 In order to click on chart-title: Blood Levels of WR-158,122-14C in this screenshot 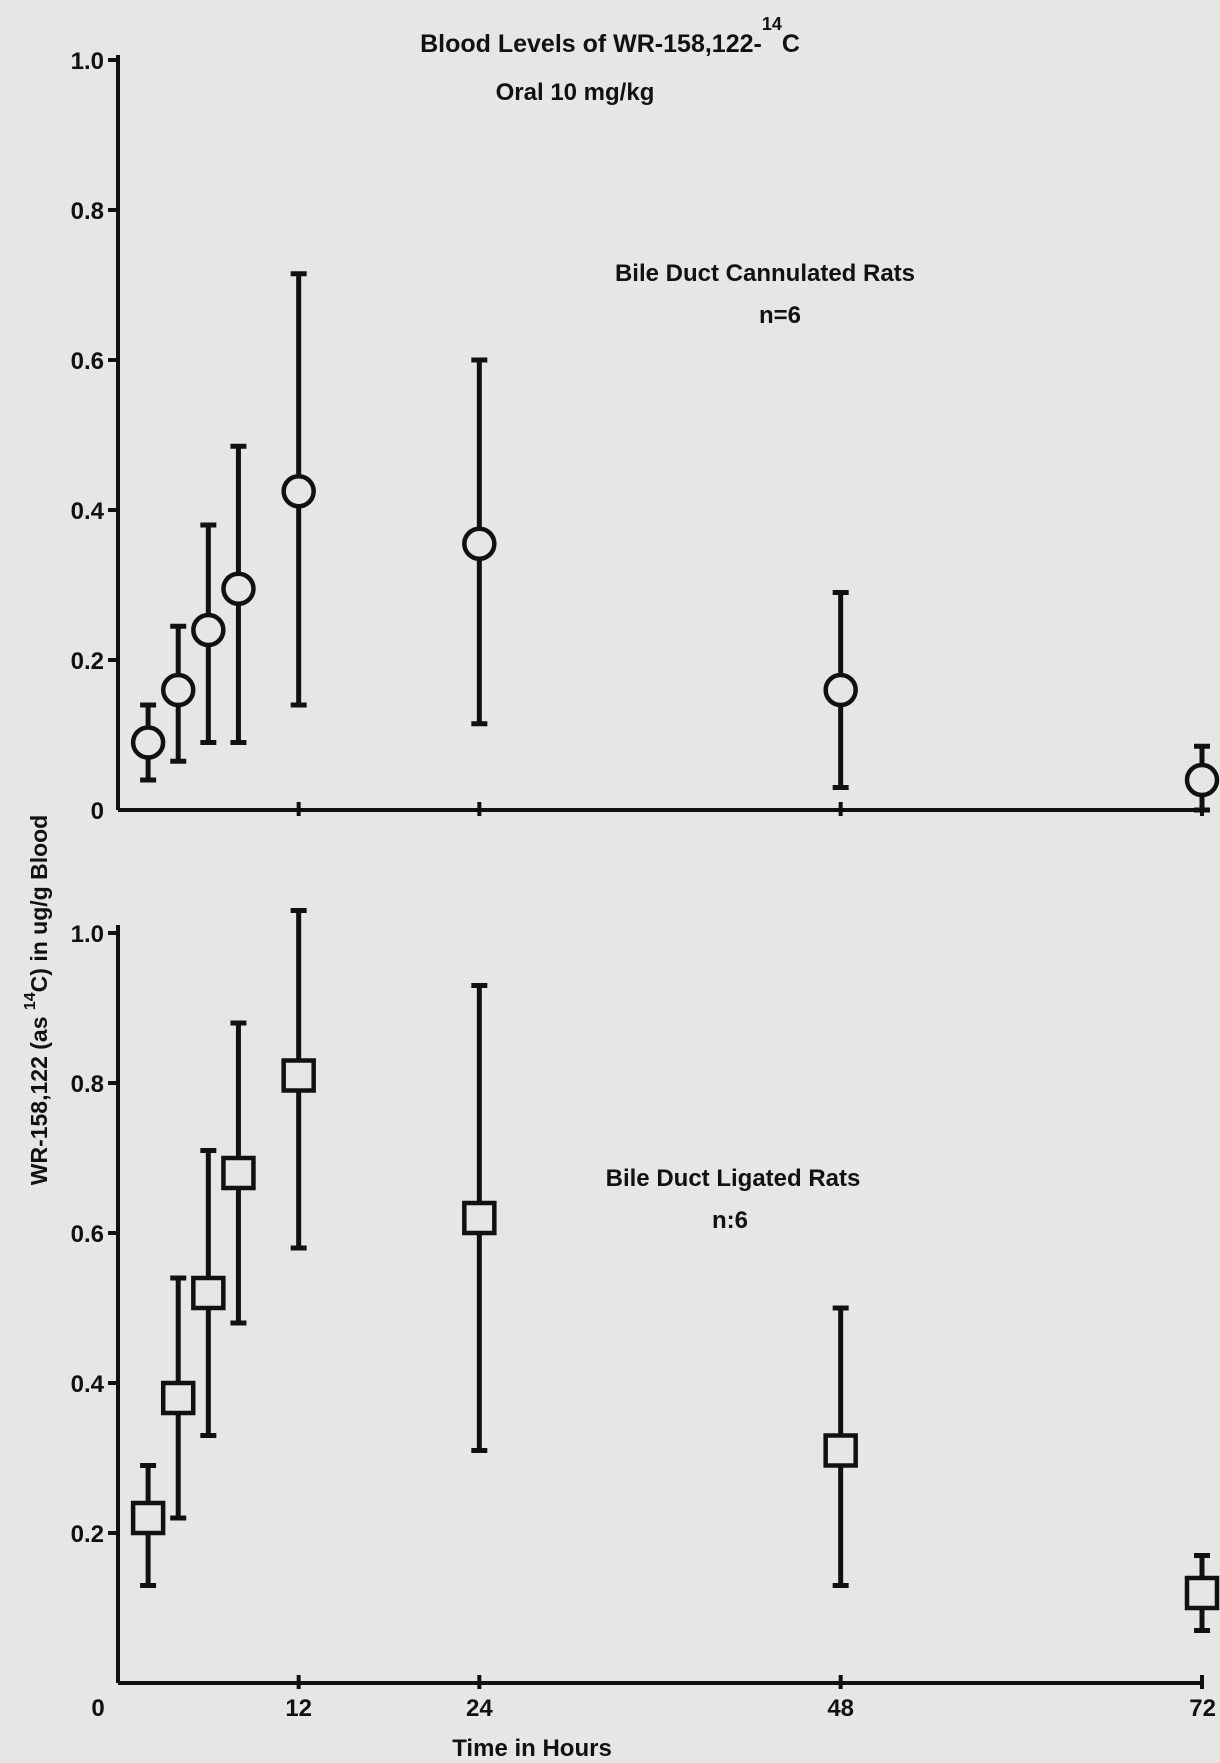, I will do `click(610, 36)`.